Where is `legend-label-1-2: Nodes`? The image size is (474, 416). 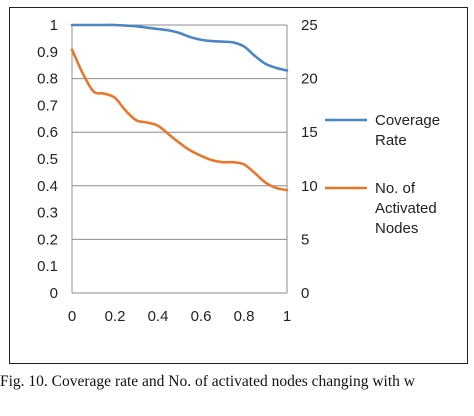
legend-label-1-2: Nodes is located at coordinates (396, 228).